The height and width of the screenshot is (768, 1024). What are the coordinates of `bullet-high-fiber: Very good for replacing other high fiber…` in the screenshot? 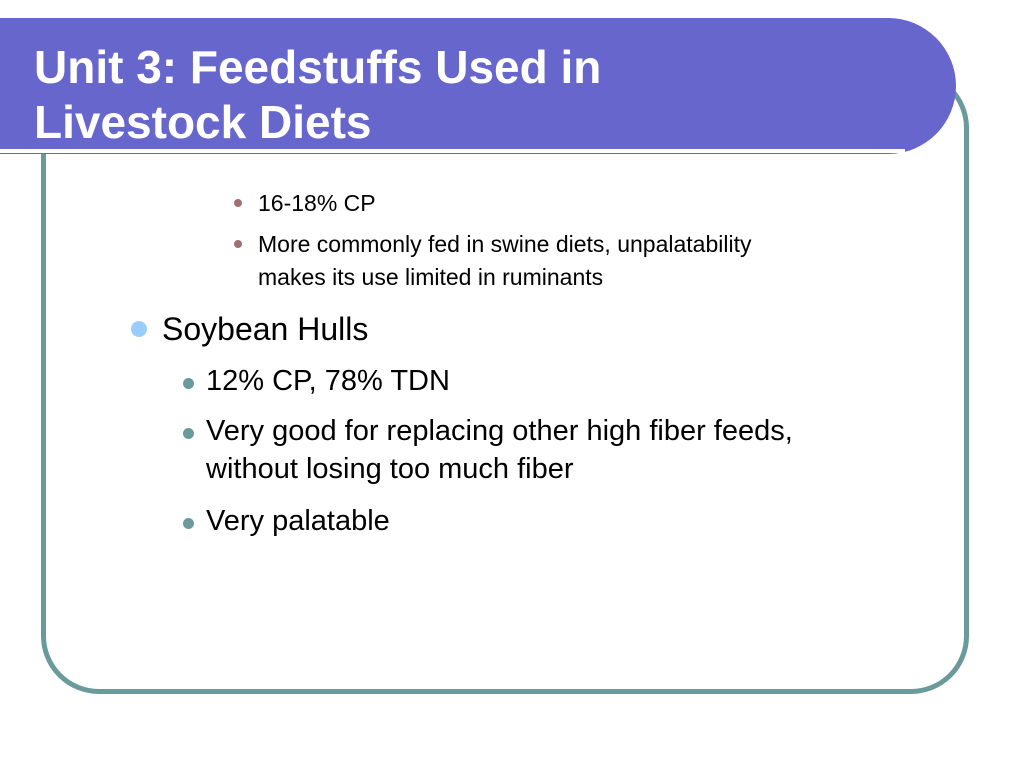 It's located at (499, 450).